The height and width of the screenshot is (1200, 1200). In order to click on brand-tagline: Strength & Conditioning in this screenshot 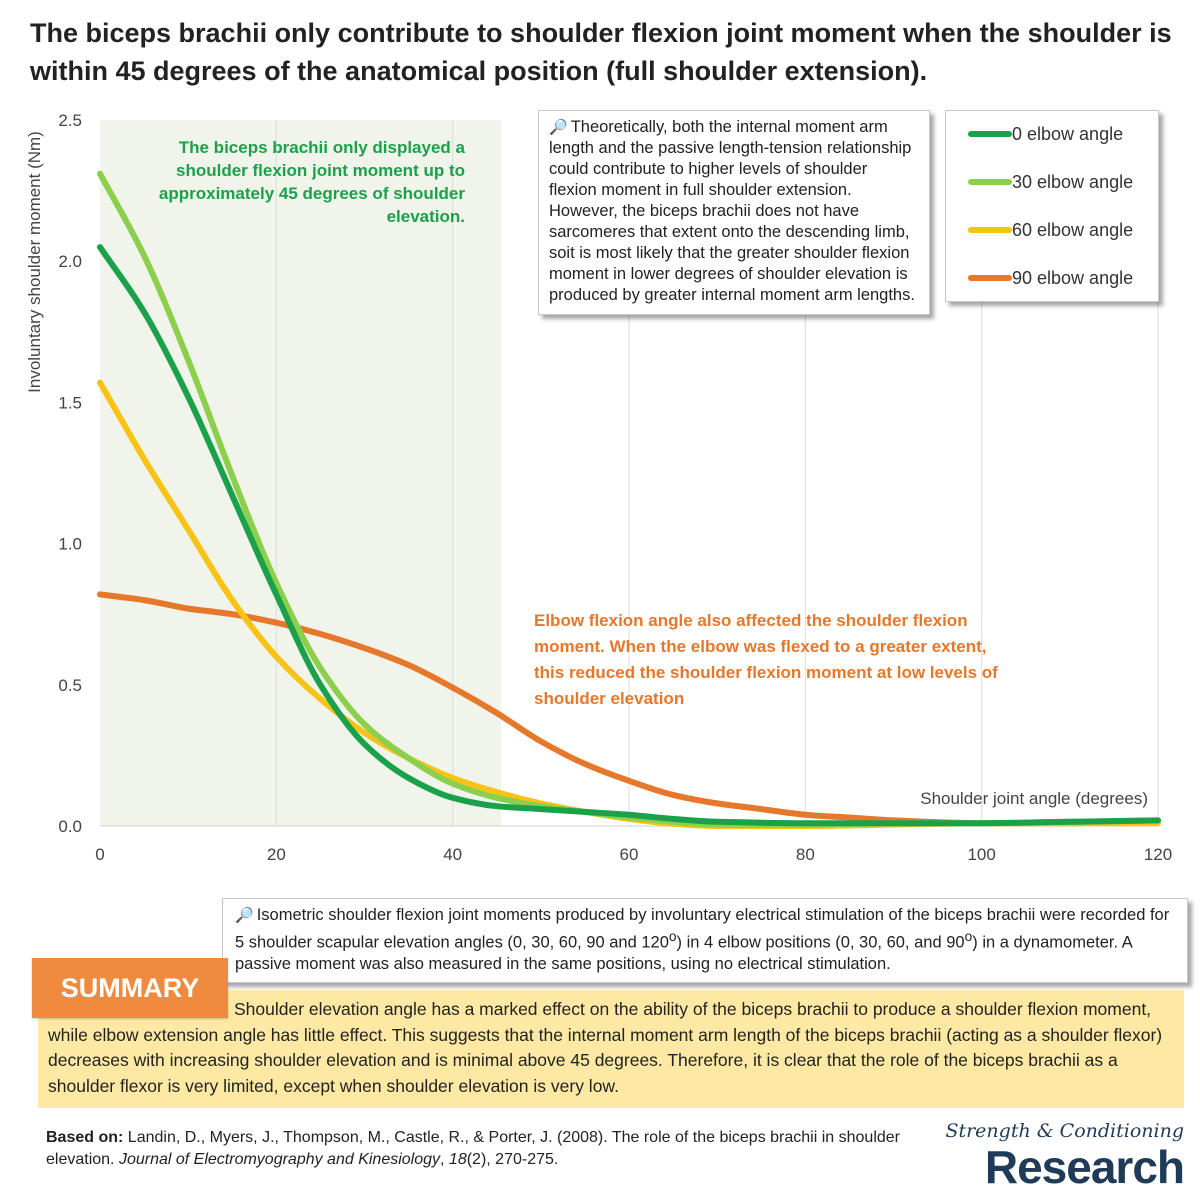, I will do `click(1064, 1131)`.